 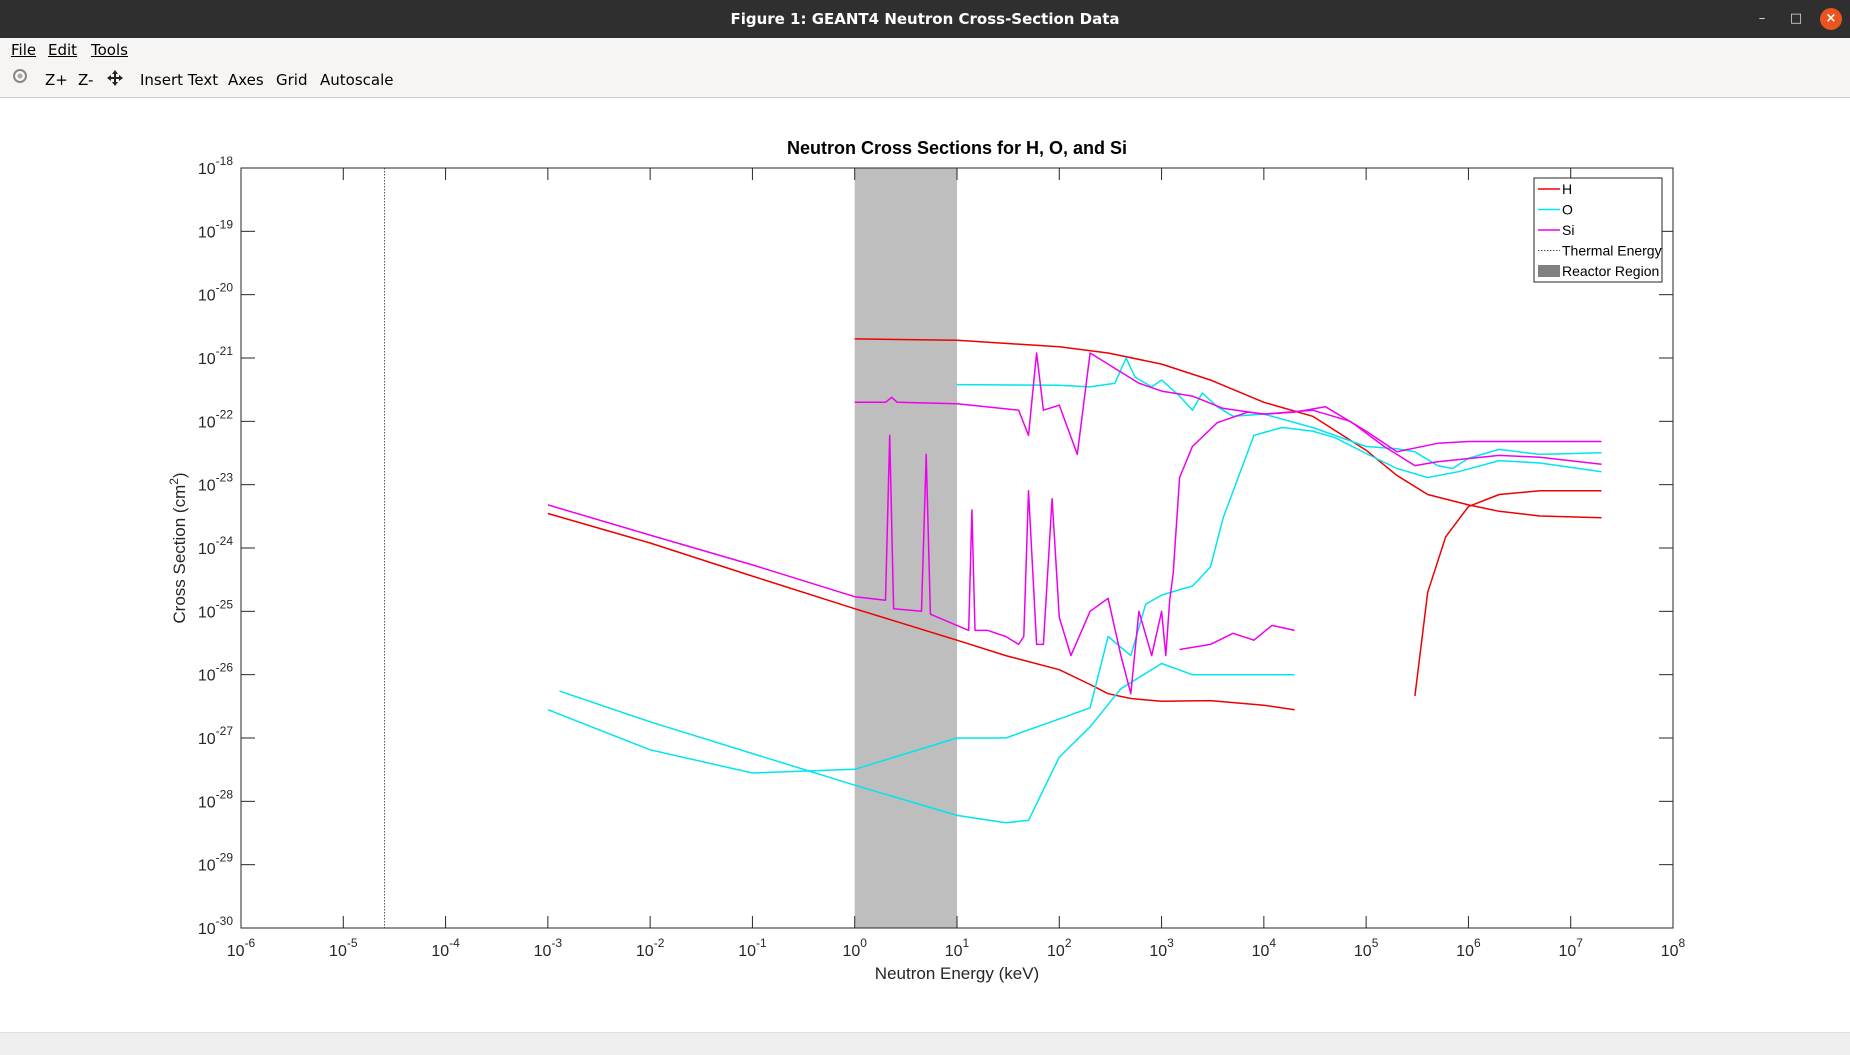 I want to click on legend-label: H, so click(x=1567, y=189).